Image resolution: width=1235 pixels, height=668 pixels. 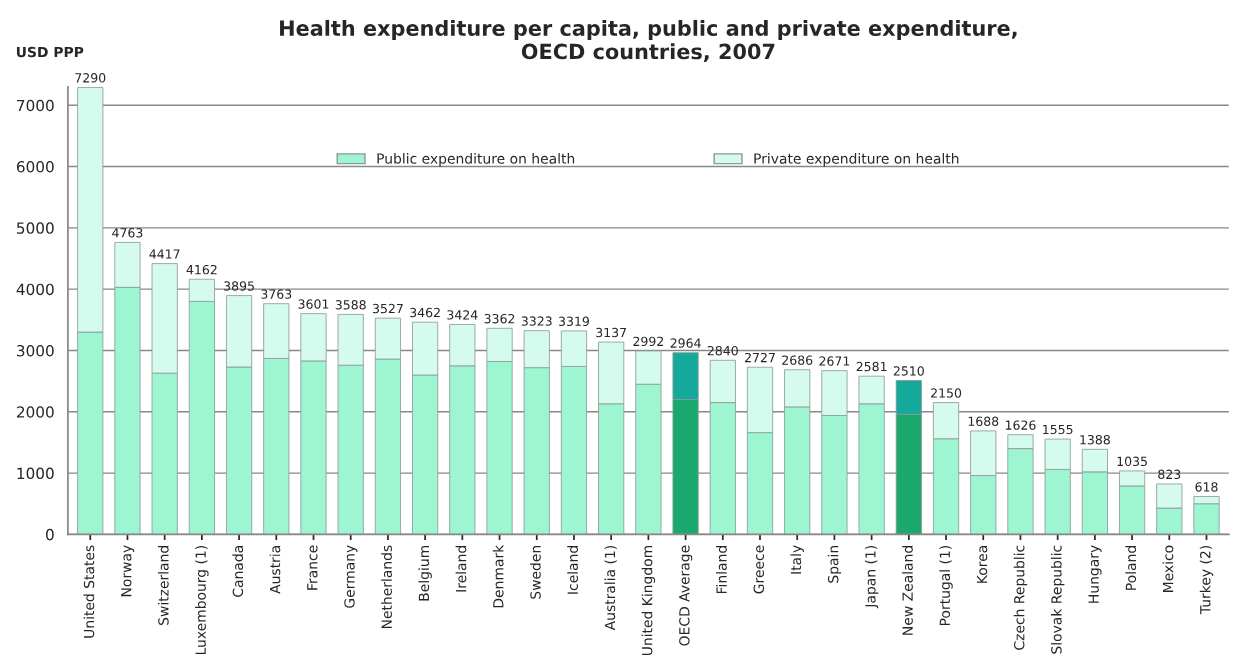 What do you see at coordinates (164, 254) in the screenshot?
I see `total-label: 4417` at bounding box center [164, 254].